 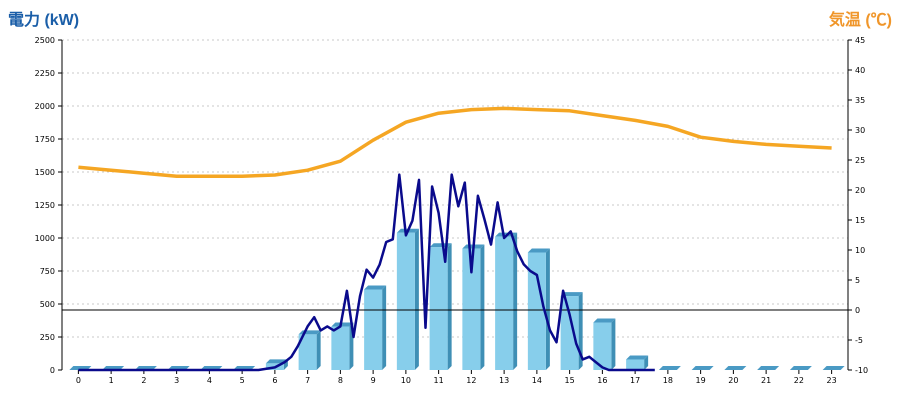 I want to click on left-tick-label: 250, so click(x=47, y=337).